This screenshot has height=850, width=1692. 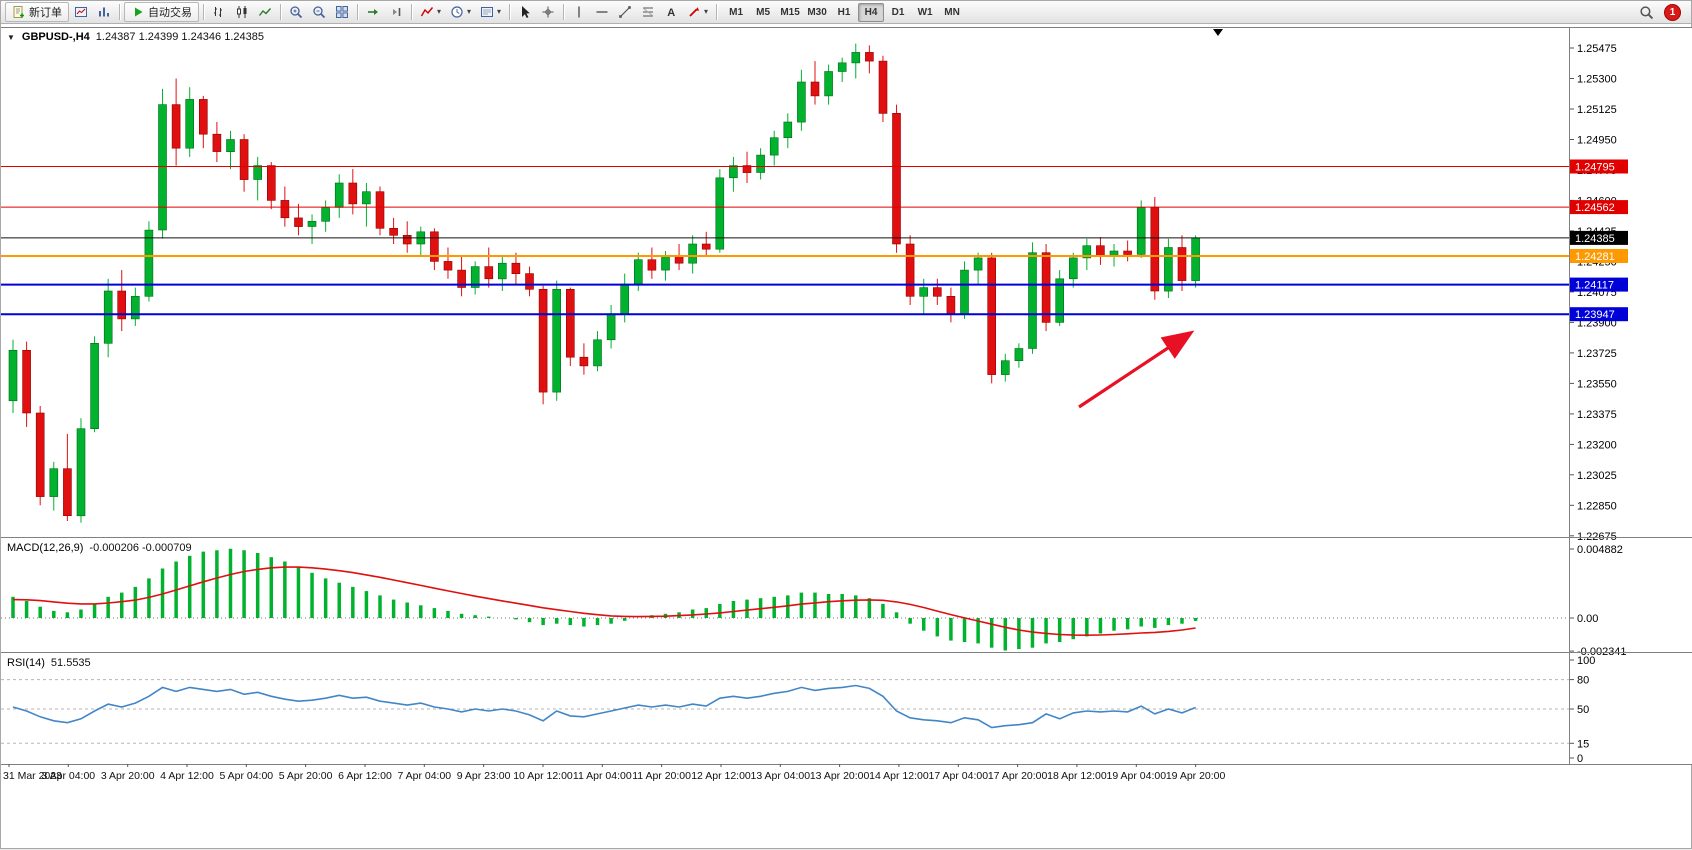 I want to click on arrows-button: ▾, so click(x=697, y=12).